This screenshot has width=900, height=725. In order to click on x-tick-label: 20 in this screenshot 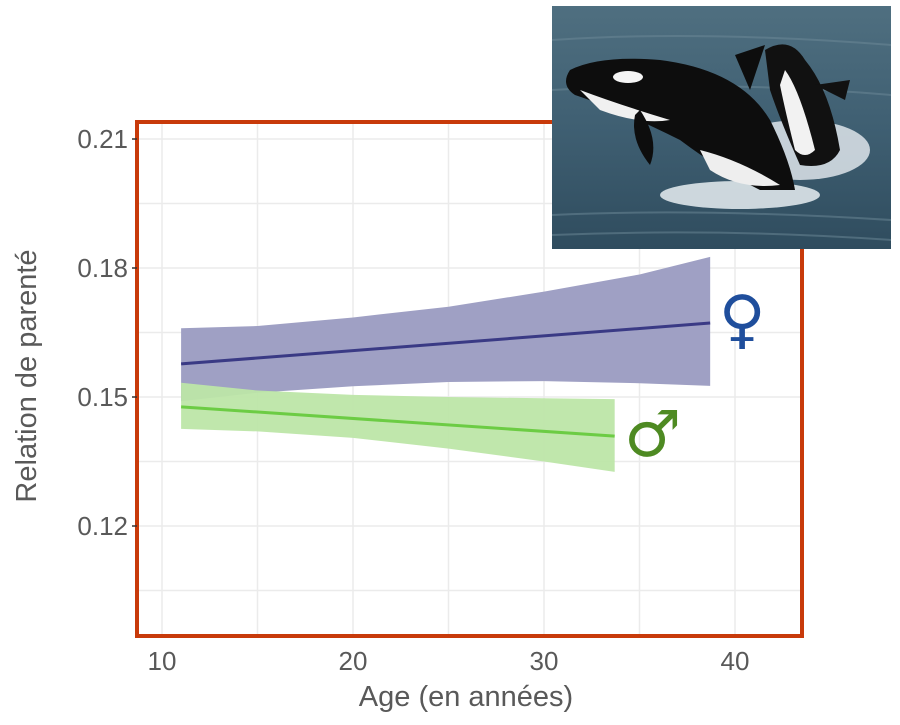, I will do `click(353, 661)`.